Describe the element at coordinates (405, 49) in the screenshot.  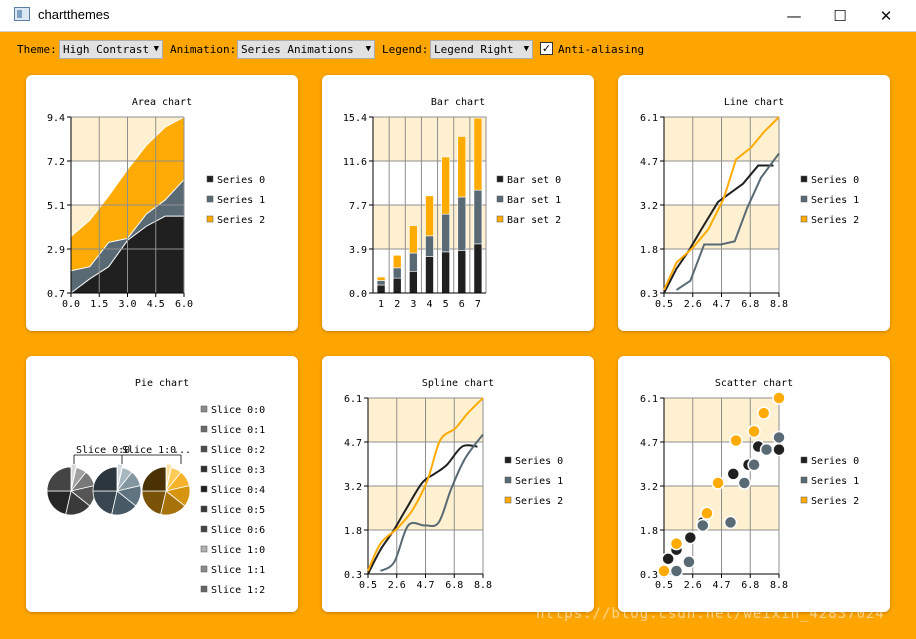
I see `legend-label: Legend:` at that location.